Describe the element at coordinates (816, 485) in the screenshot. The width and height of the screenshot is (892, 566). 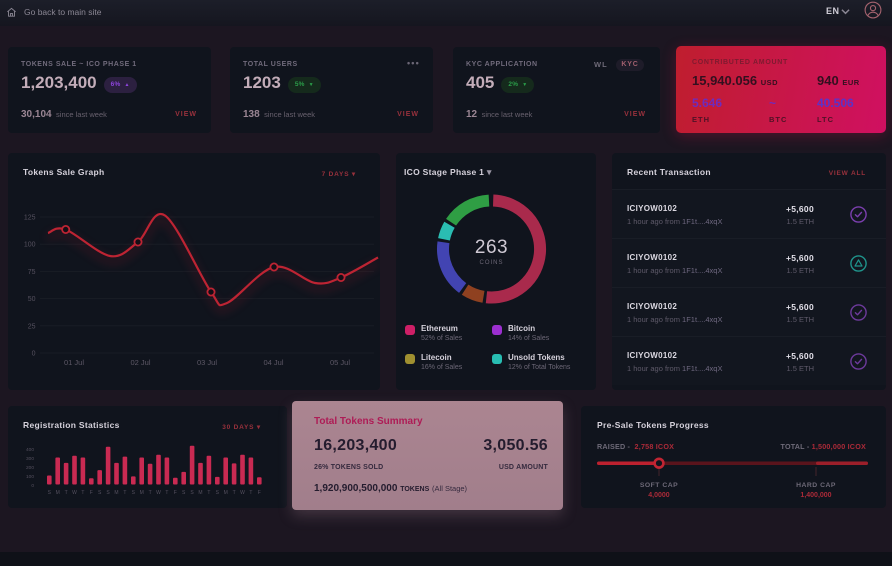
I see `svg-text: HARD CAP` at that location.